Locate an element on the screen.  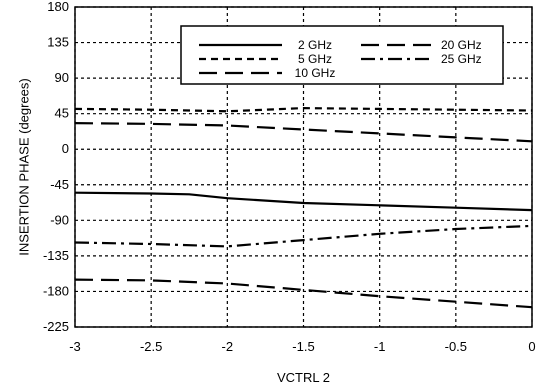
series-line-5-ghz is located at coordinates (303, 109).